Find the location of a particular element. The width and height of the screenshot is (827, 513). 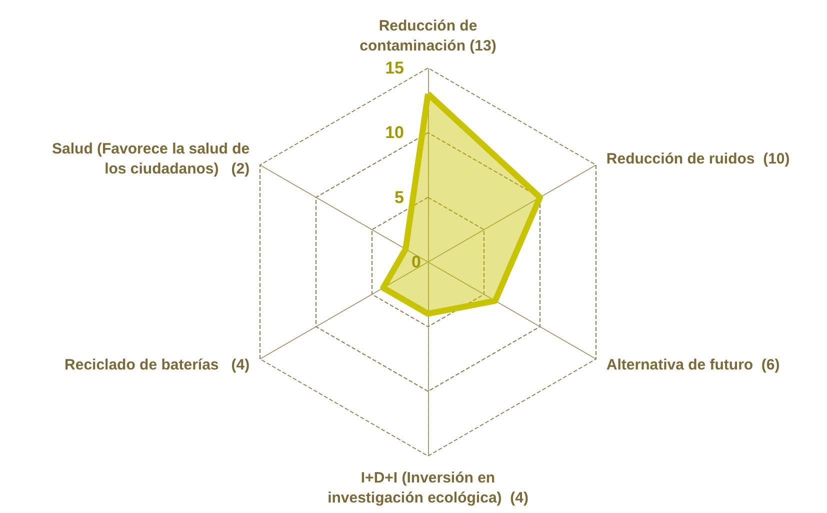

y-tick-label: 10 is located at coordinates (394, 132).